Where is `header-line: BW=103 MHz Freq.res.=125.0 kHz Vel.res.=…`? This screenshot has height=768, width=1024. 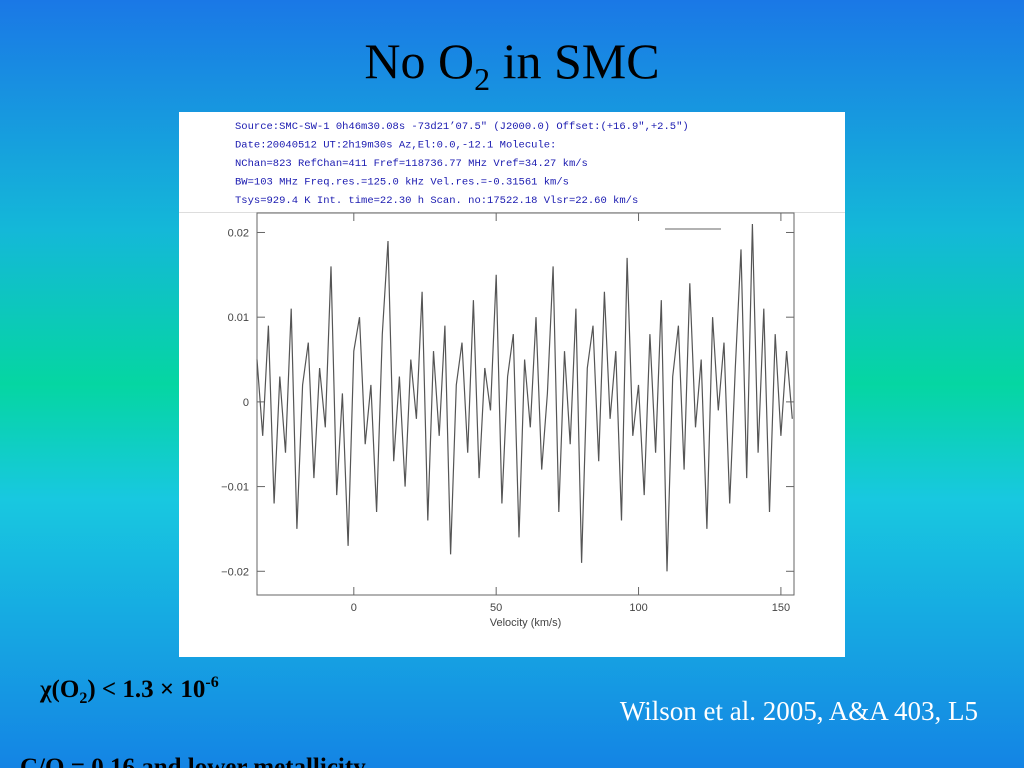
header-line: BW=103 MHz Freq.res.=125.0 kHz Vel.res.=… is located at coordinates (402, 183).